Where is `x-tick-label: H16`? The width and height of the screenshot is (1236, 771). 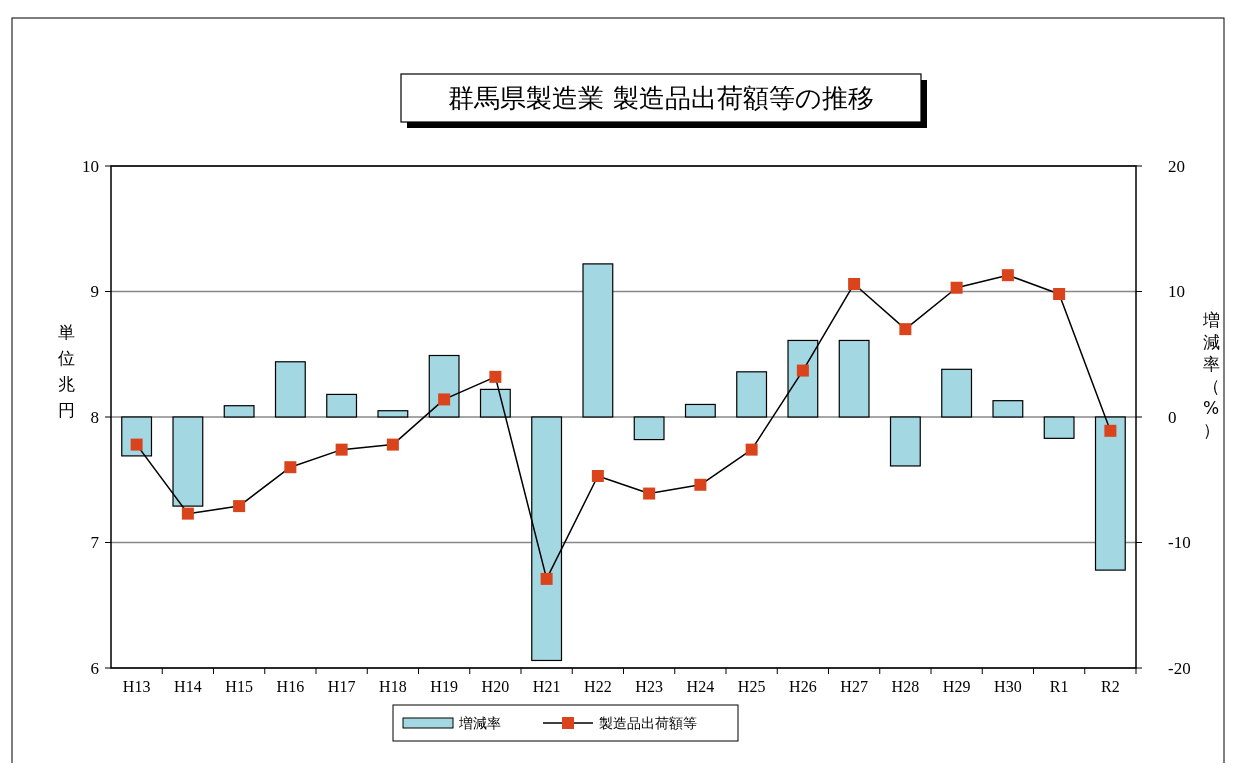 x-tick-label: H16 is located at coordinates (290, 686).